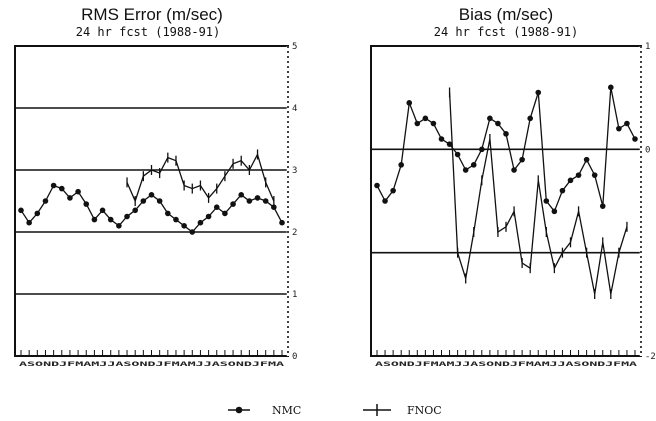  What do you see at coordinates (650, 202) in the screenshot?
I see `bias-y-axis: 1 0 -2` at bounding box center [650, 202].